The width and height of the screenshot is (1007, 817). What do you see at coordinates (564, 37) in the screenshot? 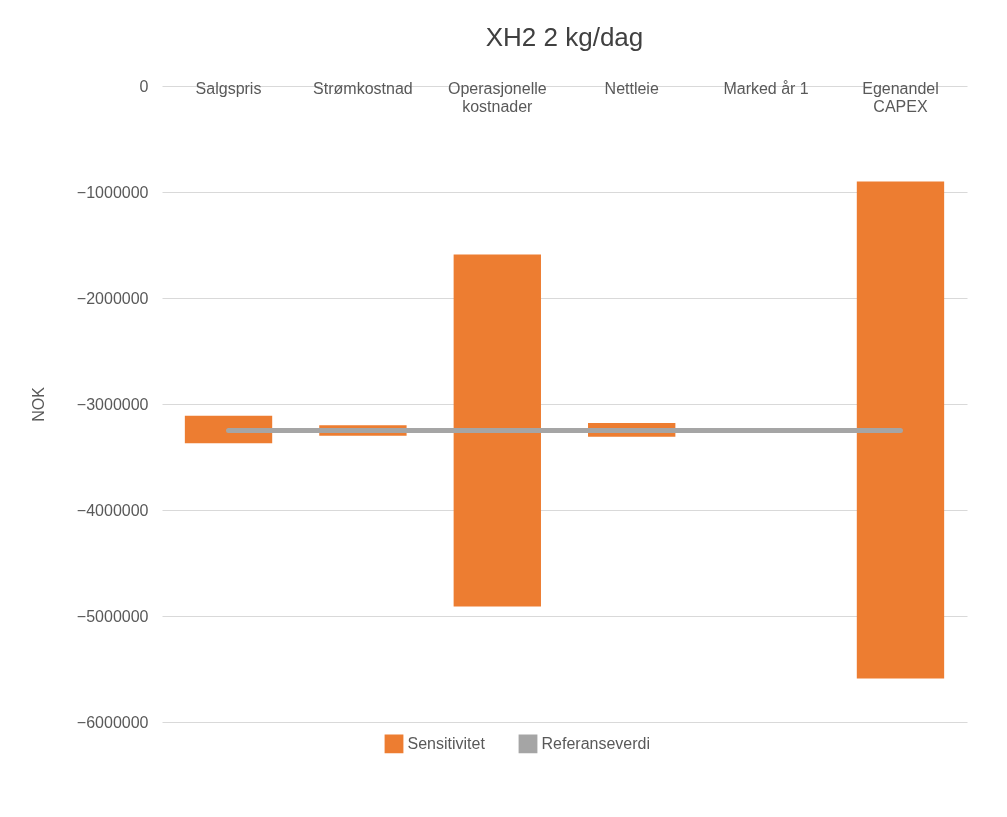
I see `chart-title: XH2 2 kg/dag` at bounding box center [564, 37].